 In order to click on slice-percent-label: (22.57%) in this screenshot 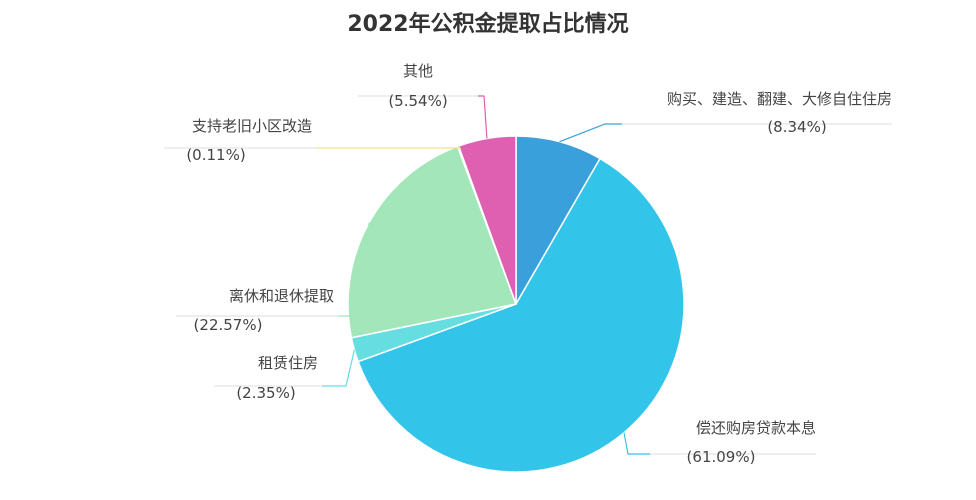, I will do `click(228, 325)`.